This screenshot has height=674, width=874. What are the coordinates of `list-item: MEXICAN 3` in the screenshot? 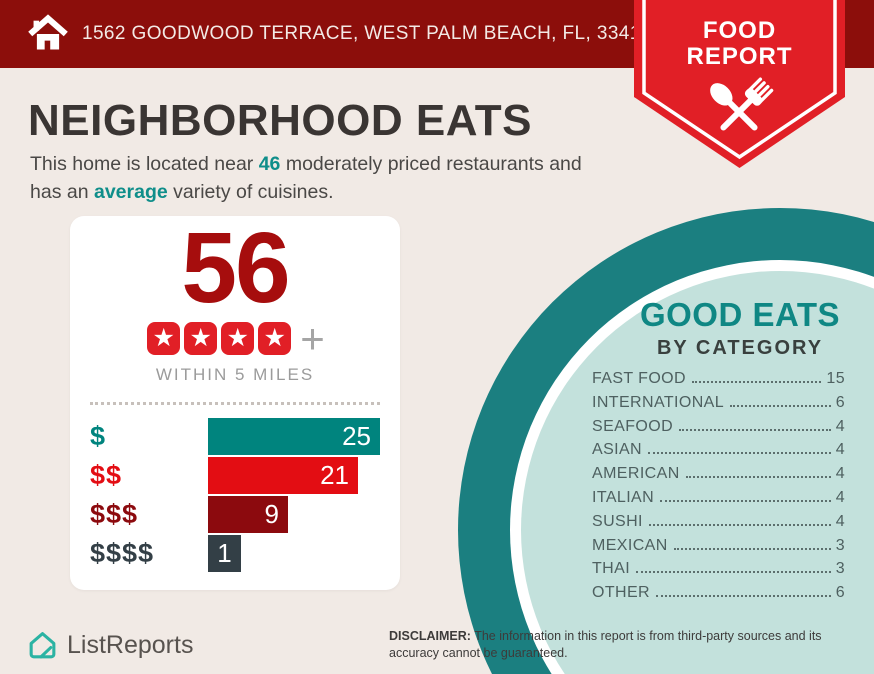 It's located at (718, 545).